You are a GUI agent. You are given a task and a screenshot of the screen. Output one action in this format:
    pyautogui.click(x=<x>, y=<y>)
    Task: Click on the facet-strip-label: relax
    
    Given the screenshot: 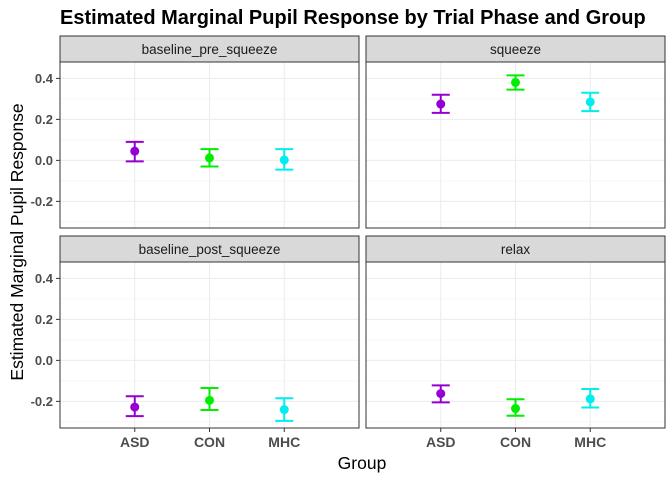 What is the action you would take?
    pyautogui.click(x=516, y=249)
    